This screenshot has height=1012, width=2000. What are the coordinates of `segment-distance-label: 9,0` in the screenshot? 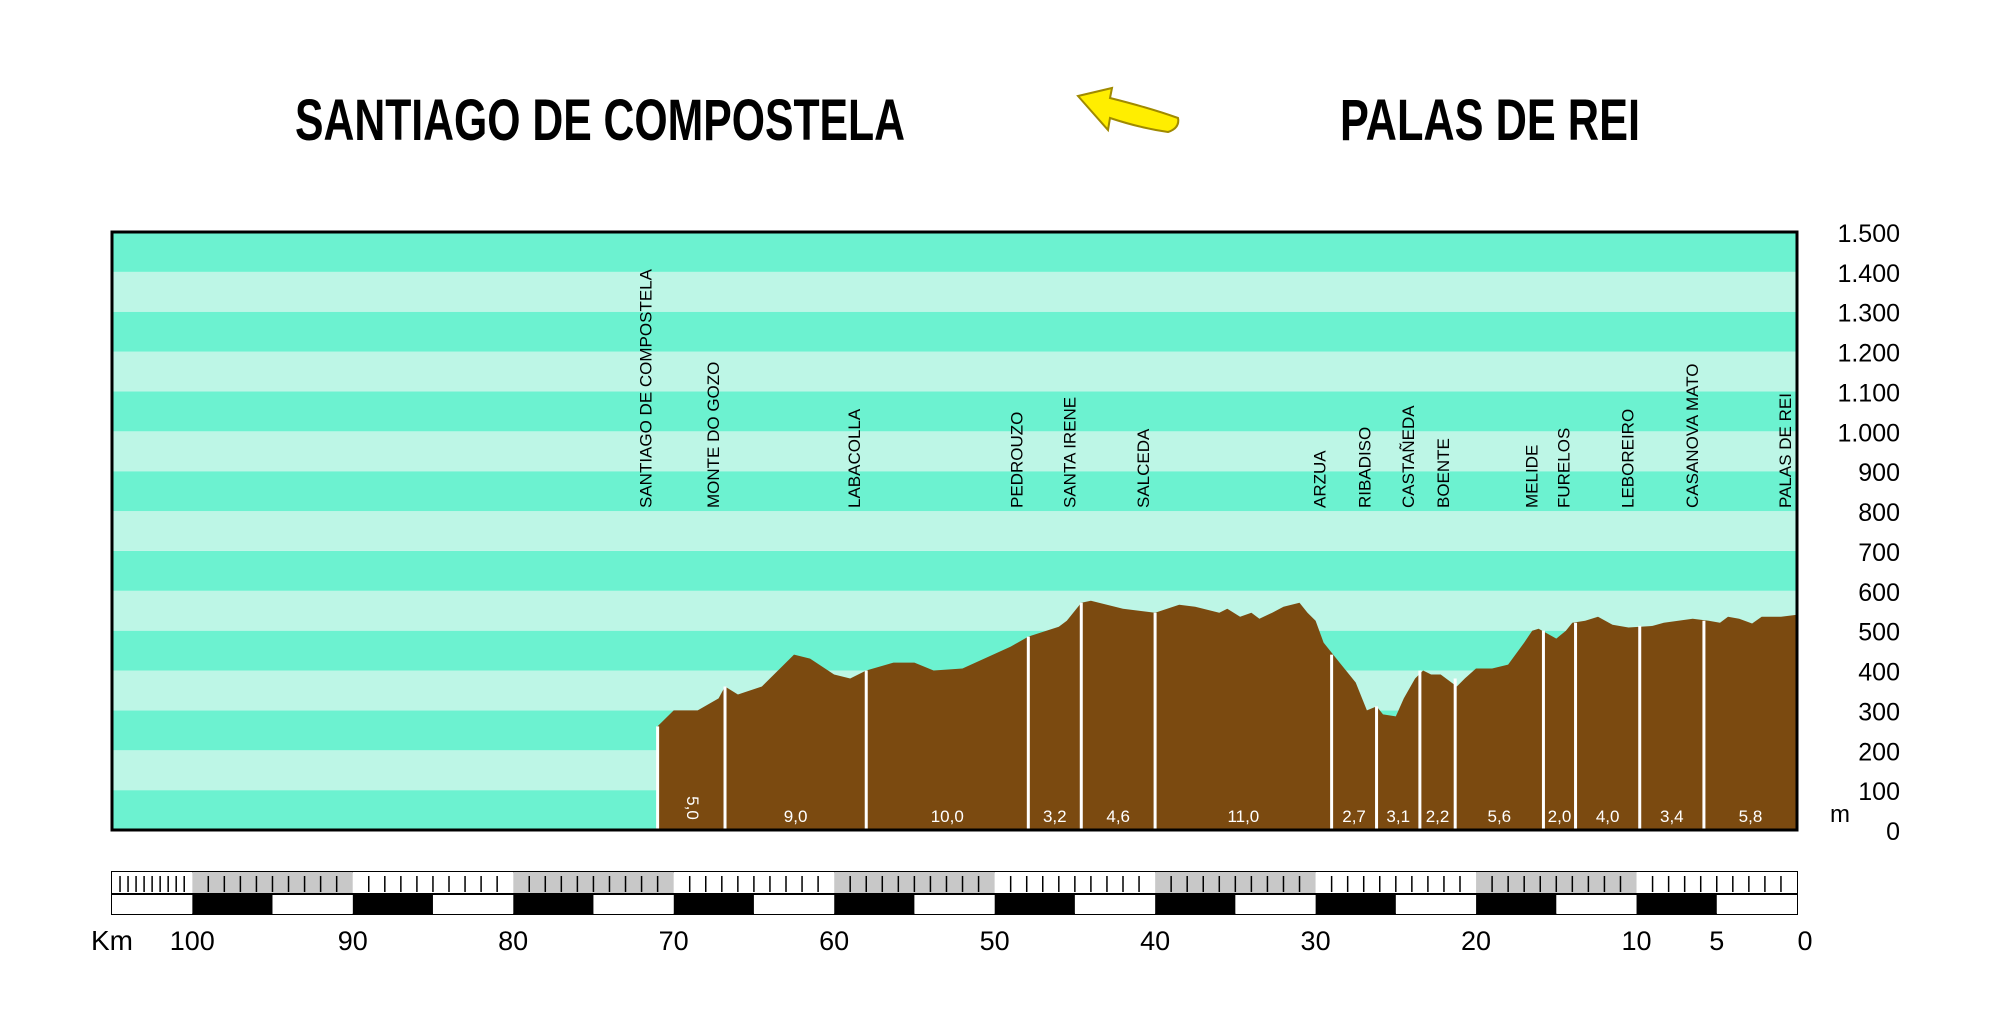 It's located at (796, 816).